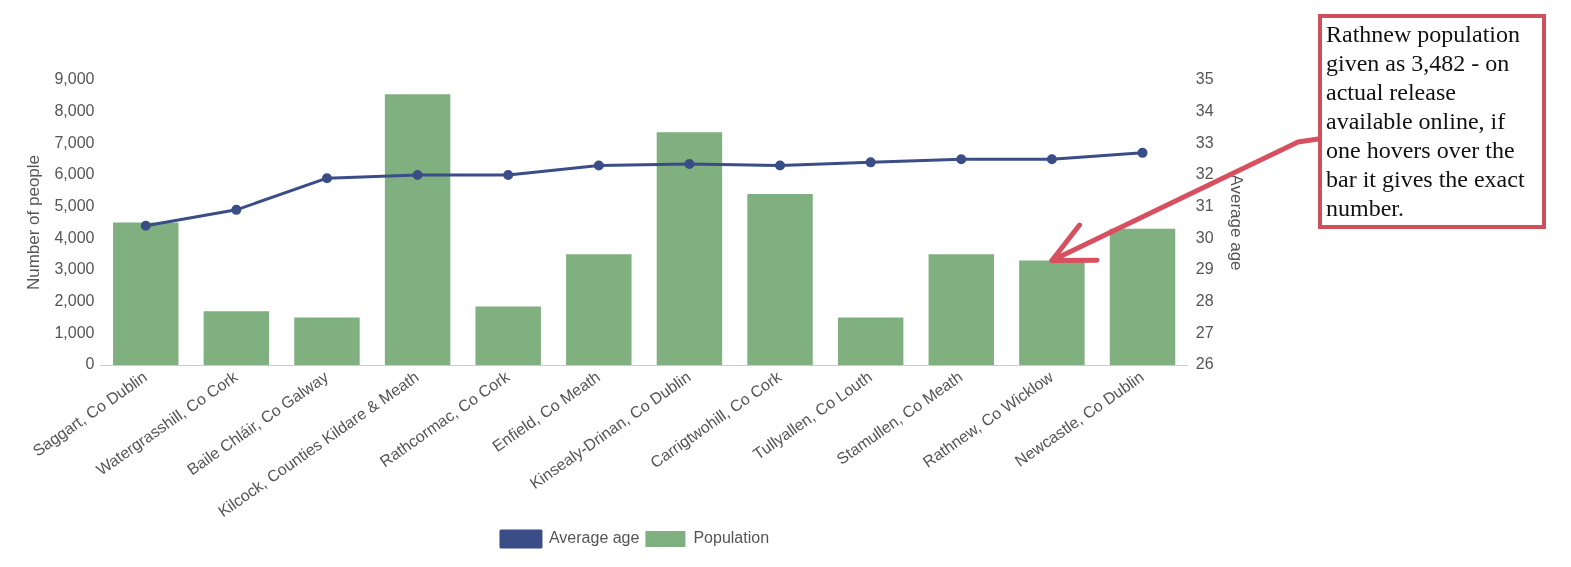 The height and width of the screenshot is (567, 1571). Describe the element at coordinates (1204, 174) in the screenshot. I see `y2-tick-label: 32` at that location.